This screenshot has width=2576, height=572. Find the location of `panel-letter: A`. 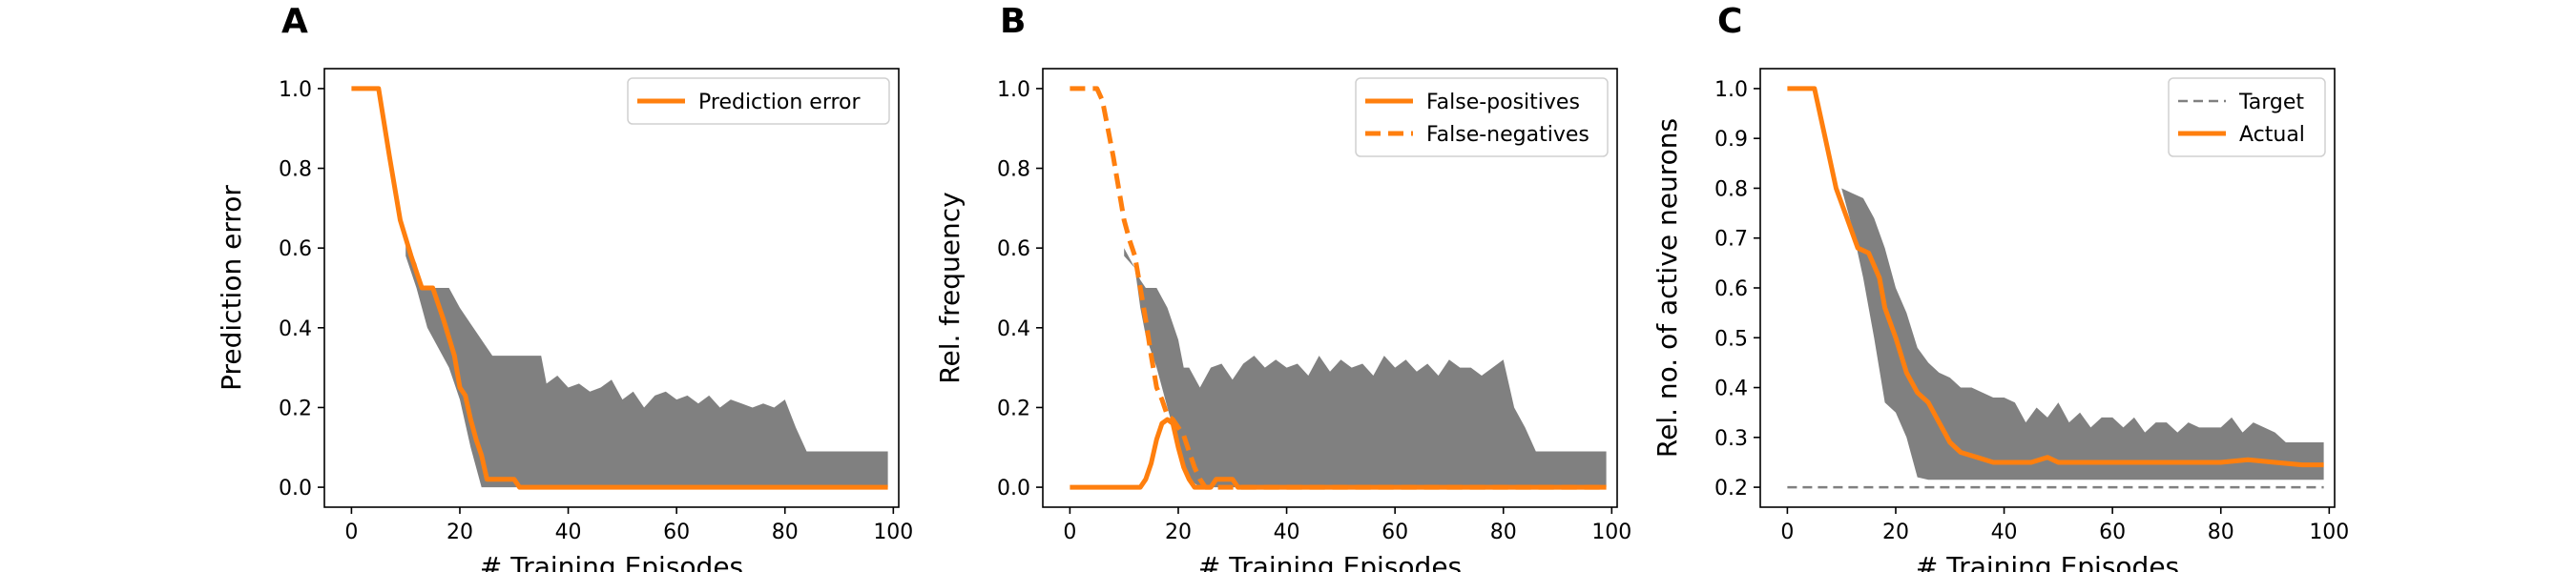

panel-letter: A is located at coordinates (294, 21).